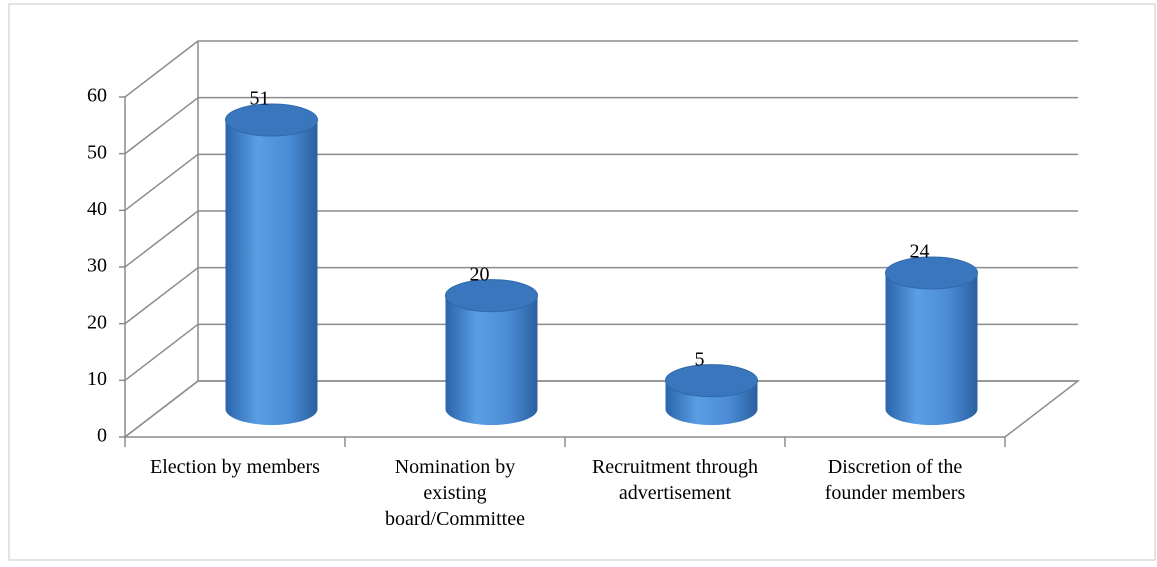  I want to click on data-label: 24, so click(920, 252).